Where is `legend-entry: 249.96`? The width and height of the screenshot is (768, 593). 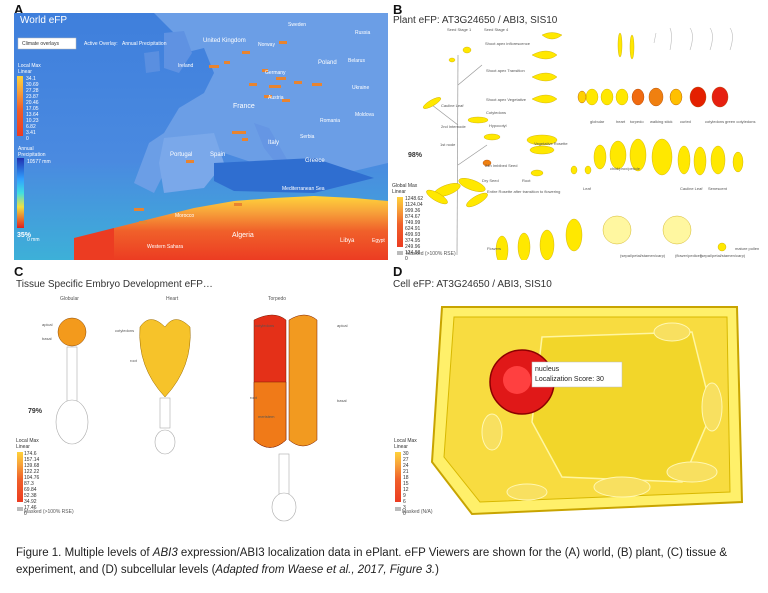
legend-entry: 249.96 is located at coordinates (413, 247).